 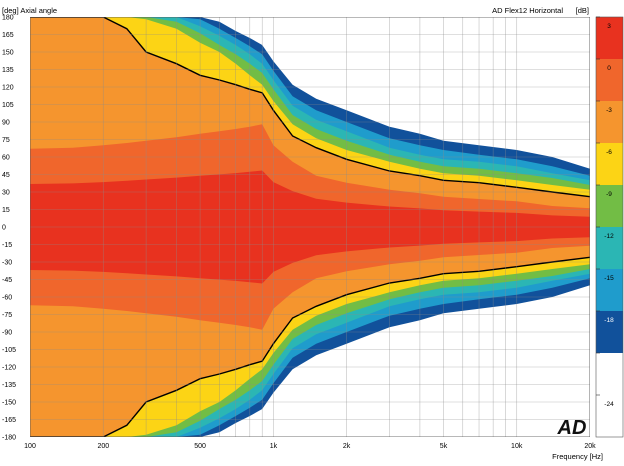 I want to click on colorbar-label: 0, so click(x=609, y=68).